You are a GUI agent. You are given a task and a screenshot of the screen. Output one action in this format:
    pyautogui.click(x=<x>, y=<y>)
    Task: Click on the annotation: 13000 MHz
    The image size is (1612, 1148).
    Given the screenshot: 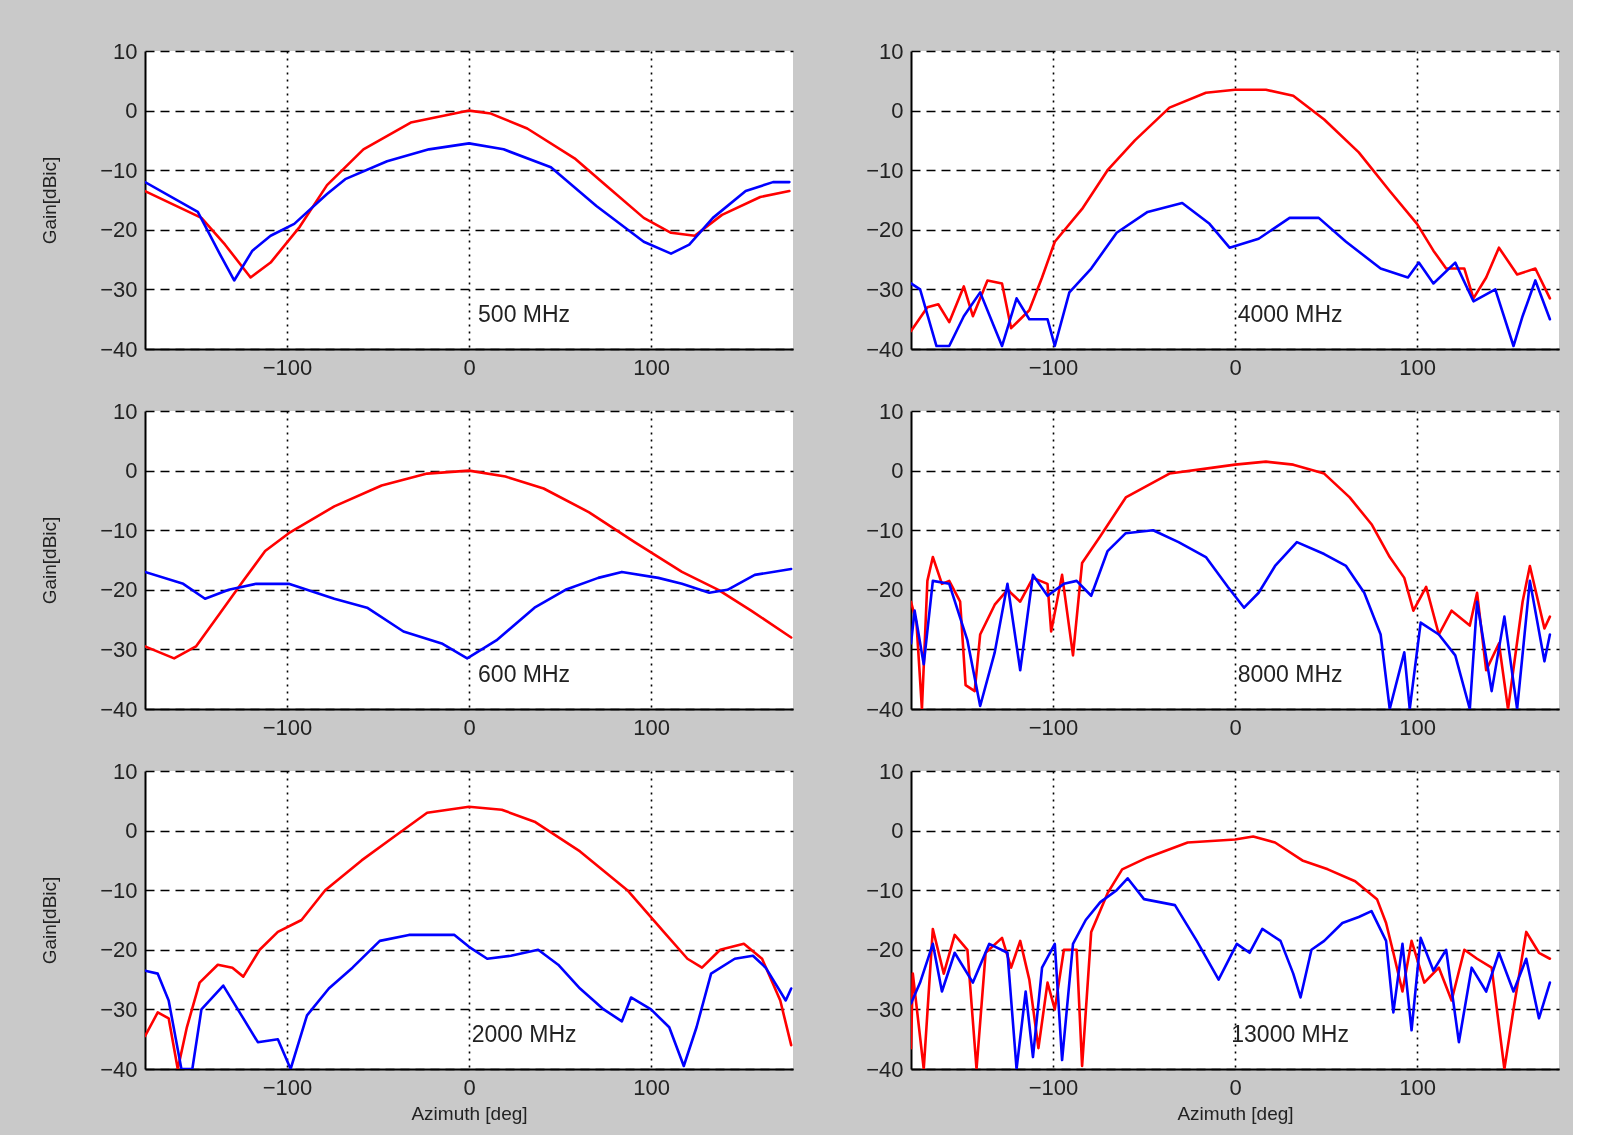 What is the action you would take?
    pyautogui.click(x=1290, y=1033)
    